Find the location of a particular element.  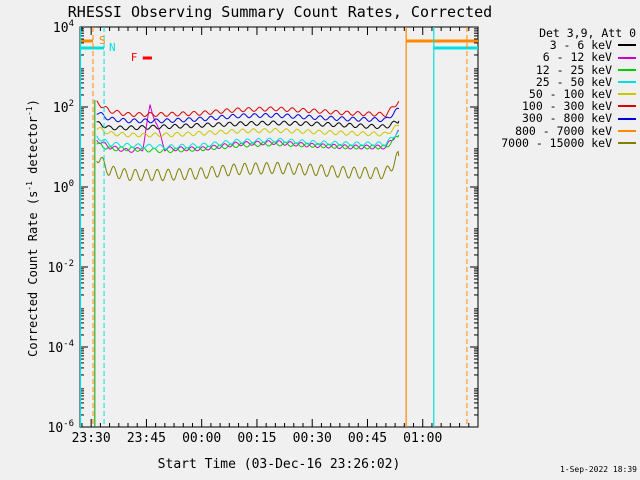

legend-item: 100 - 300 keV is located at coordinates (557, 106).